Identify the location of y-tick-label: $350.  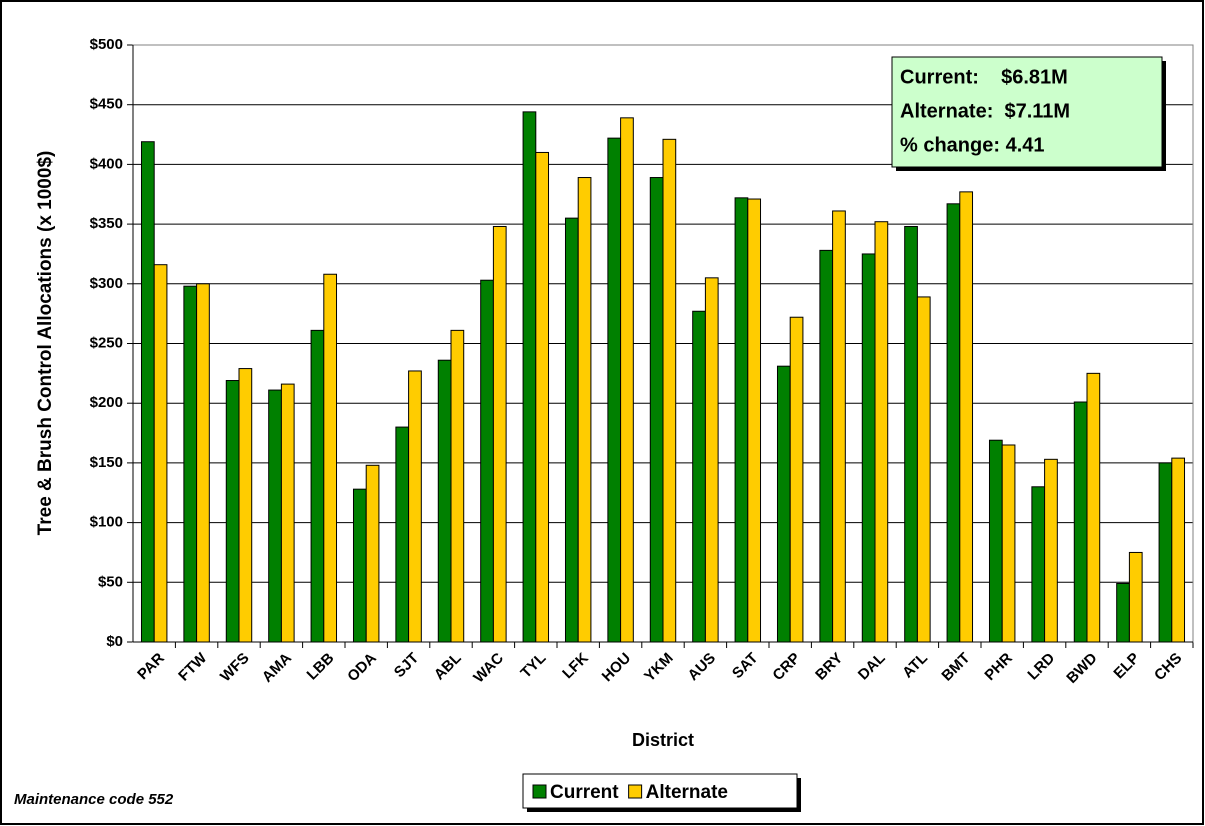
(106, 223).